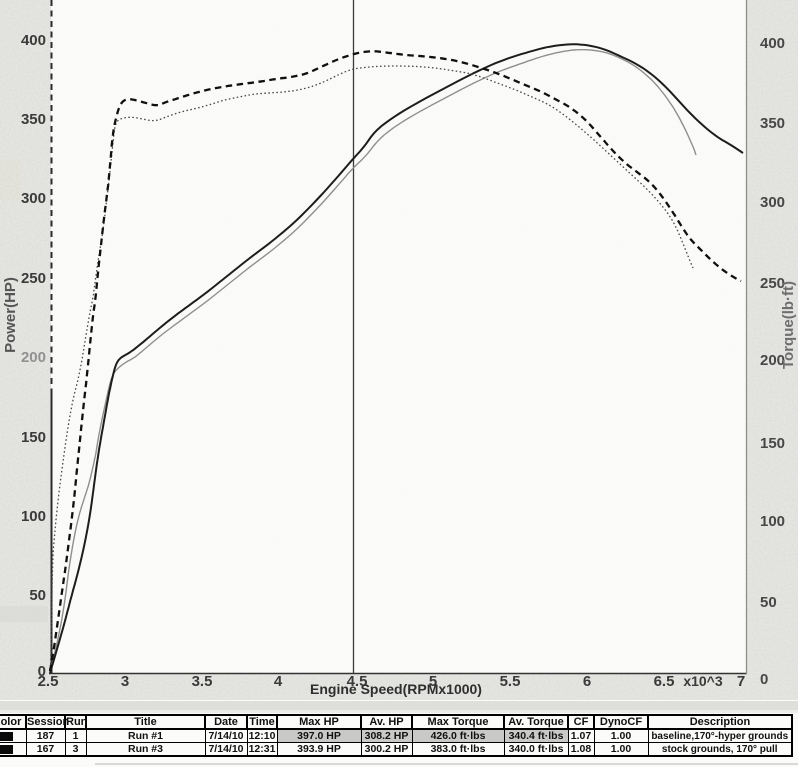  Describe the element at coordinates (788, 325) in the screenshot. I see `svg-text: Torque(lb·ft)` at that location.